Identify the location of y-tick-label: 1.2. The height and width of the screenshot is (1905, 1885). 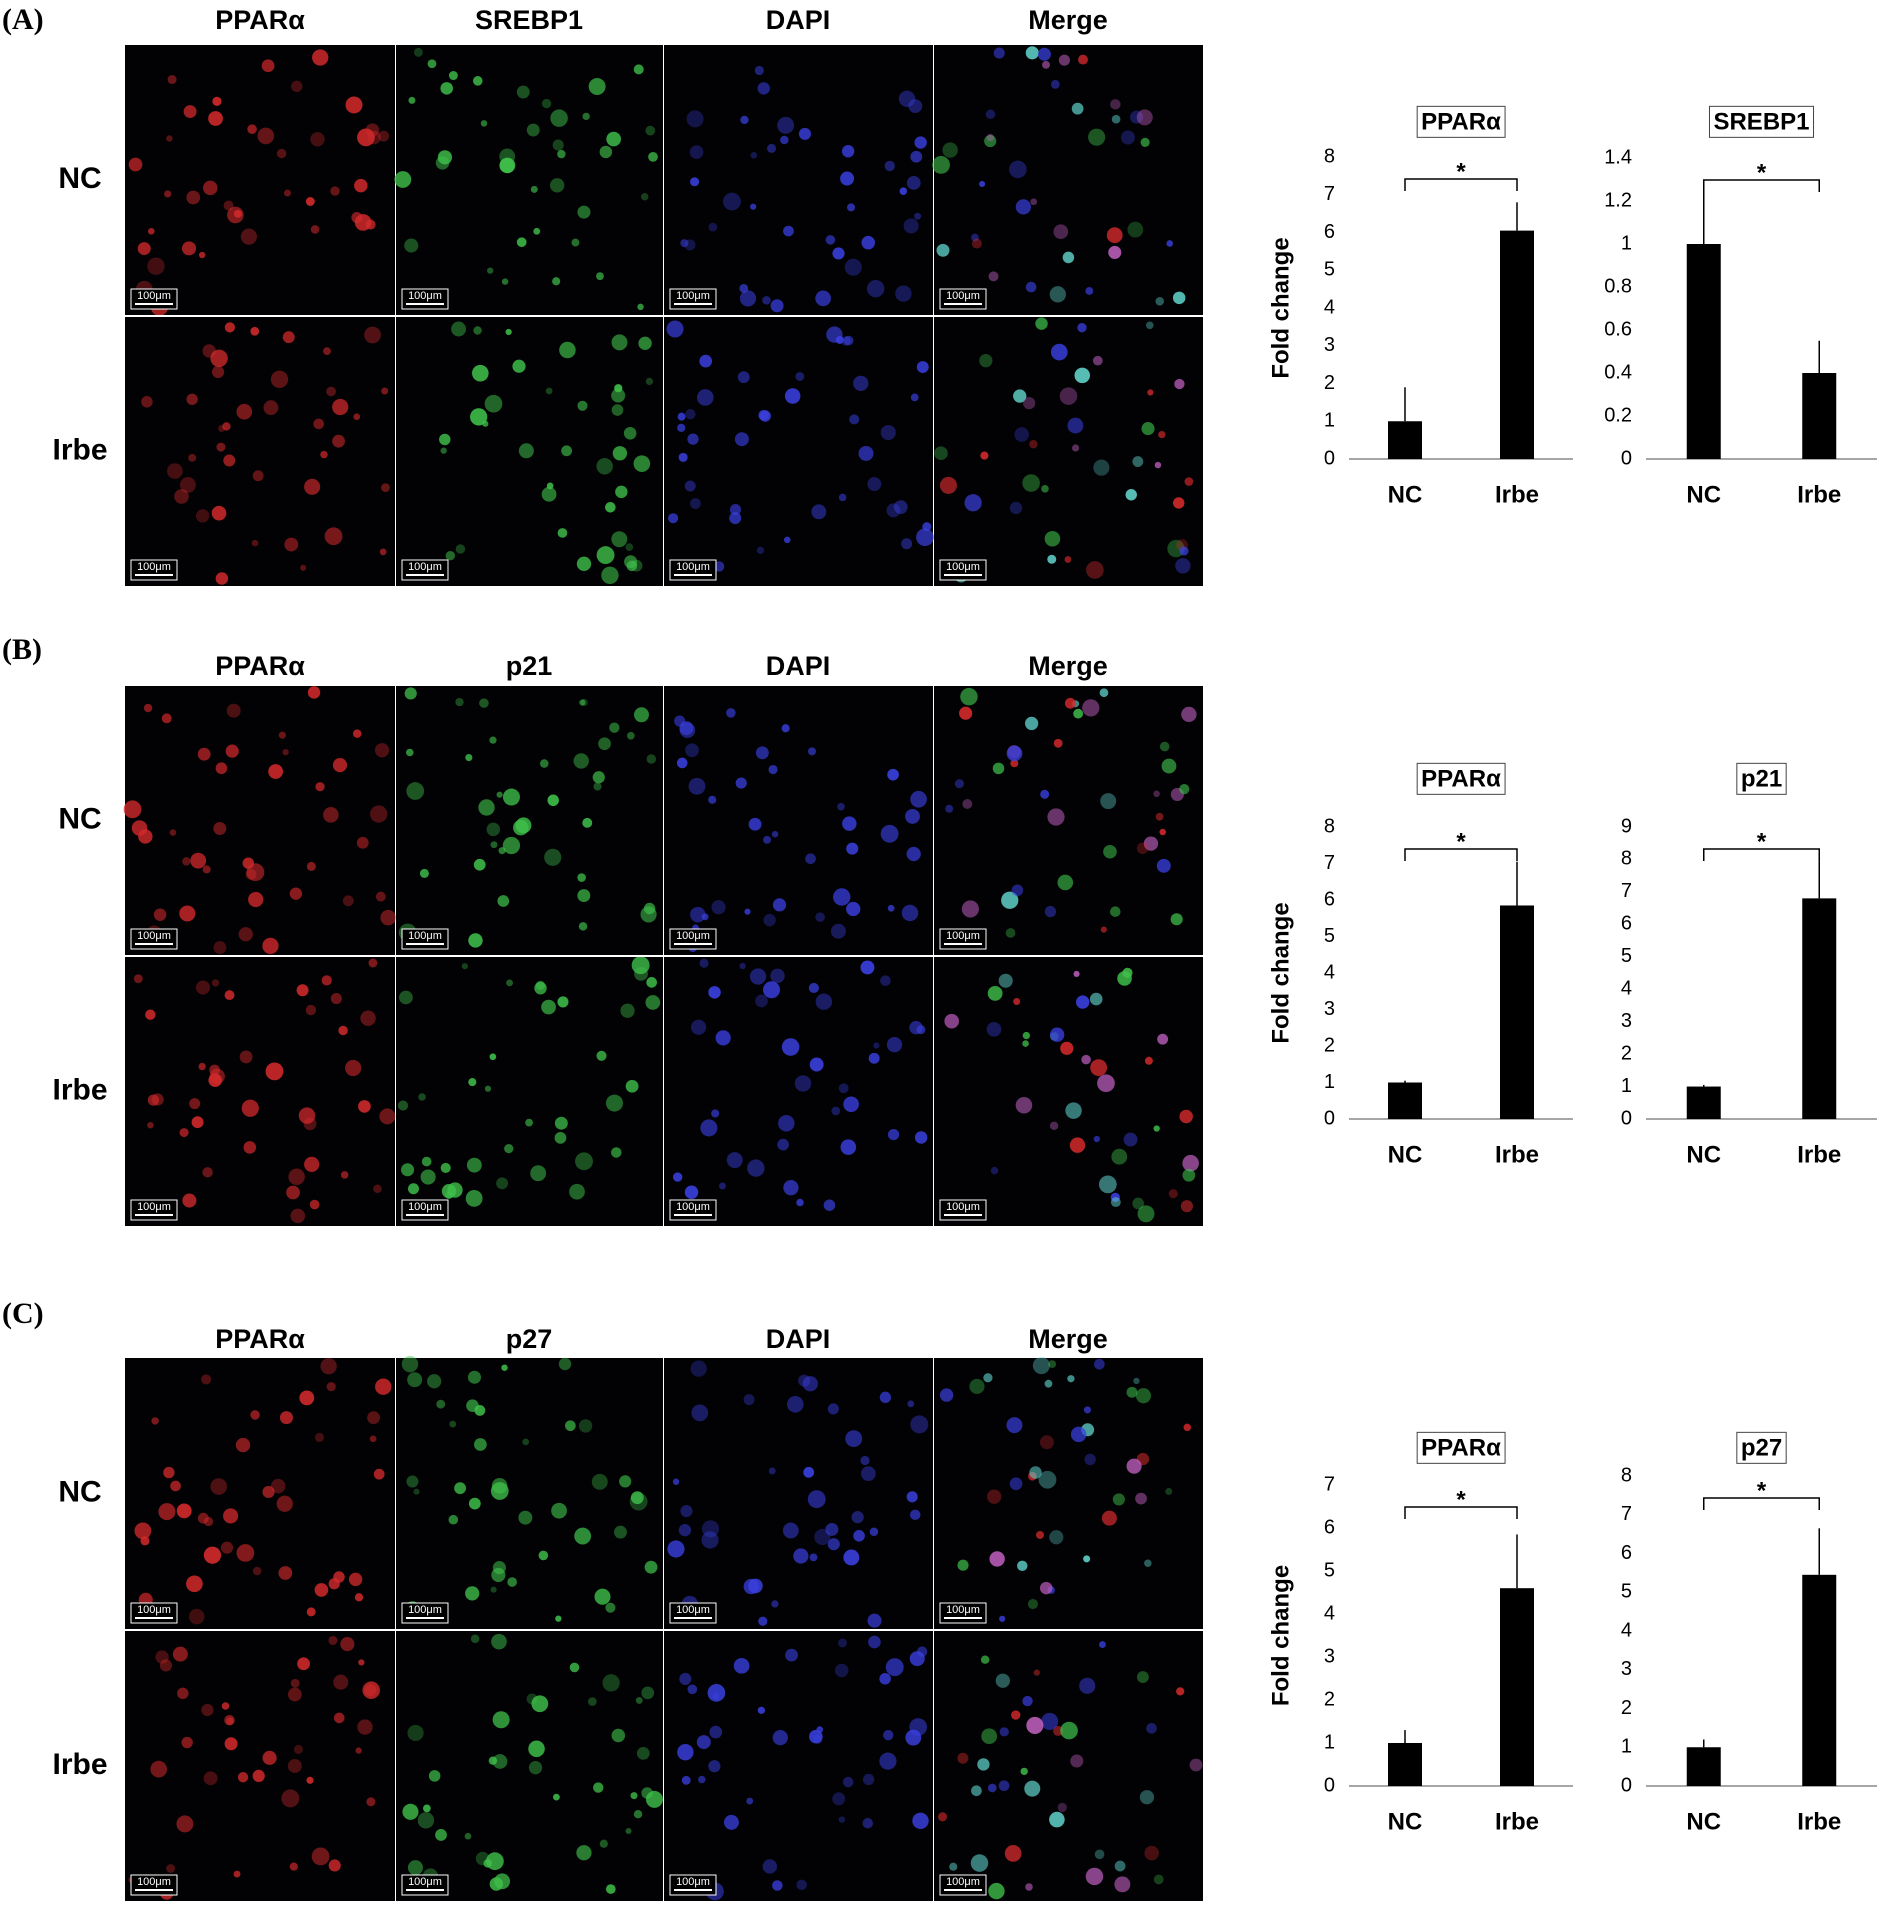
(1618, 200).